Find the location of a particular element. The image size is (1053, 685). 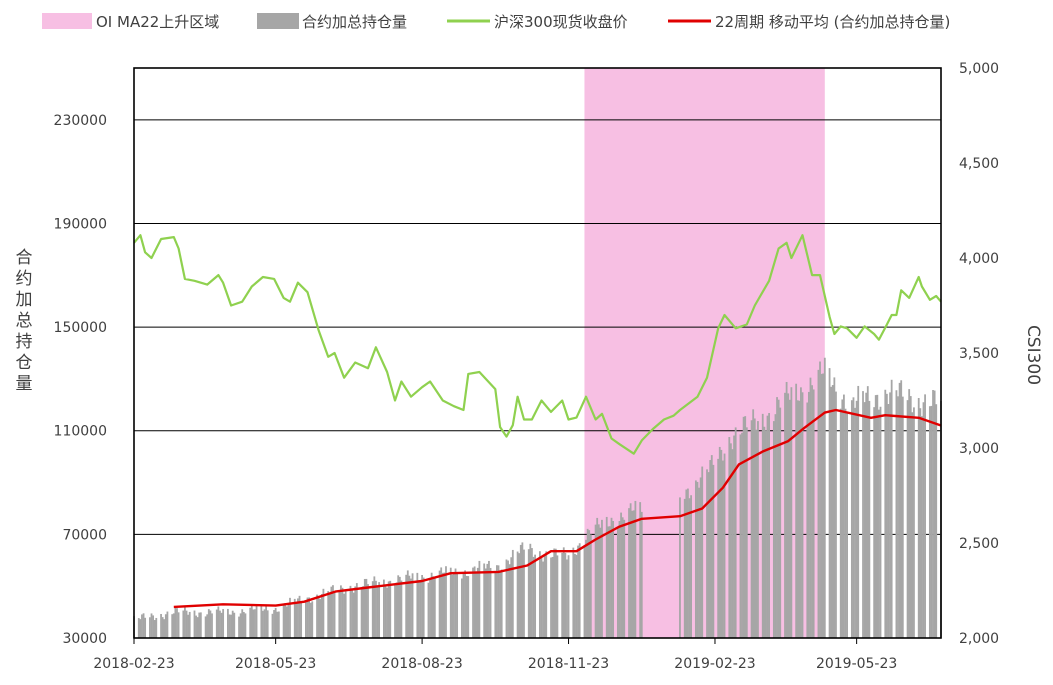

y-left-tick-label: 150000 is located at coordinates (80, 328).